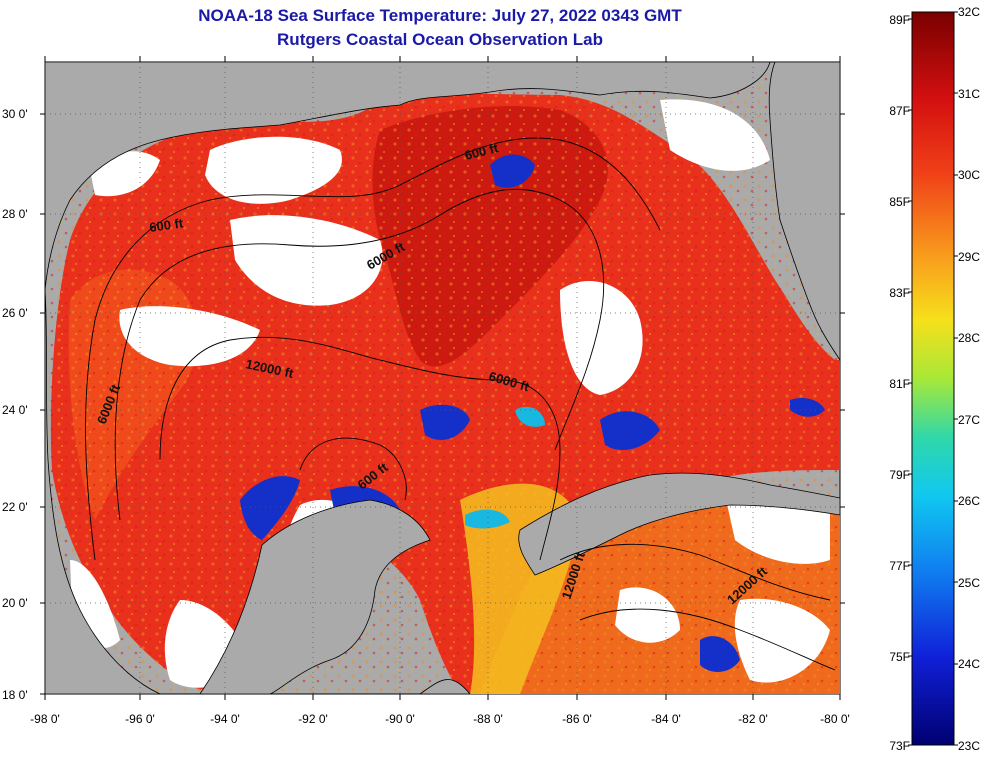  I want to click on lon-label: -92 0', so click(313, 719).